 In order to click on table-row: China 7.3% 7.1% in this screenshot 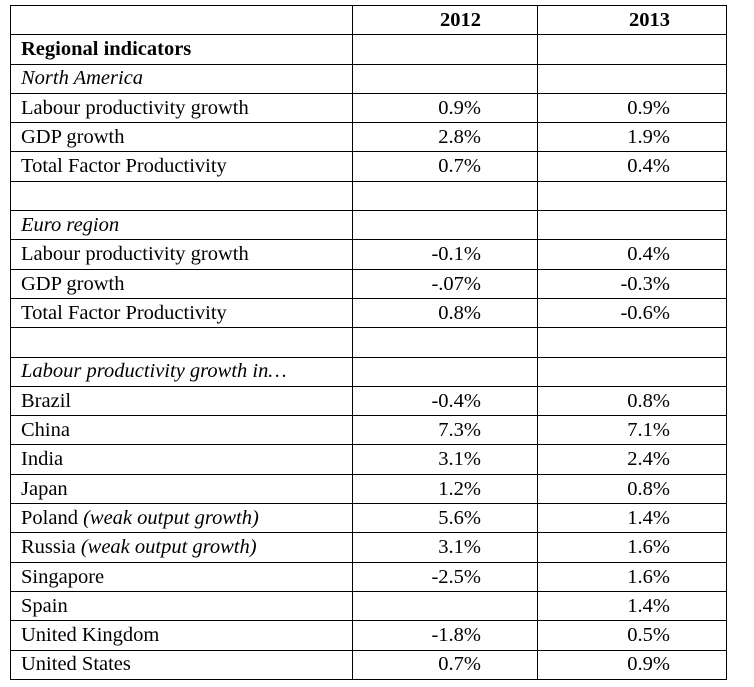, I will do `click(368, 430)`.